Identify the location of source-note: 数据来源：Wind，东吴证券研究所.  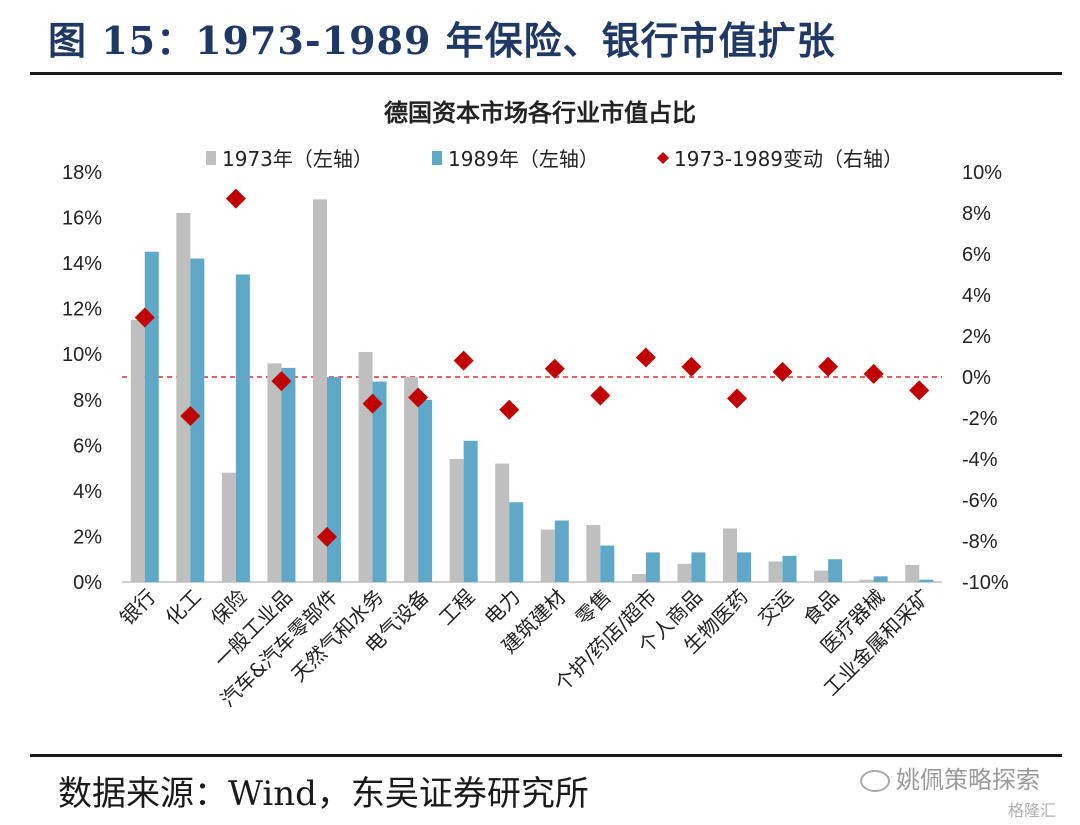
(323, 794).